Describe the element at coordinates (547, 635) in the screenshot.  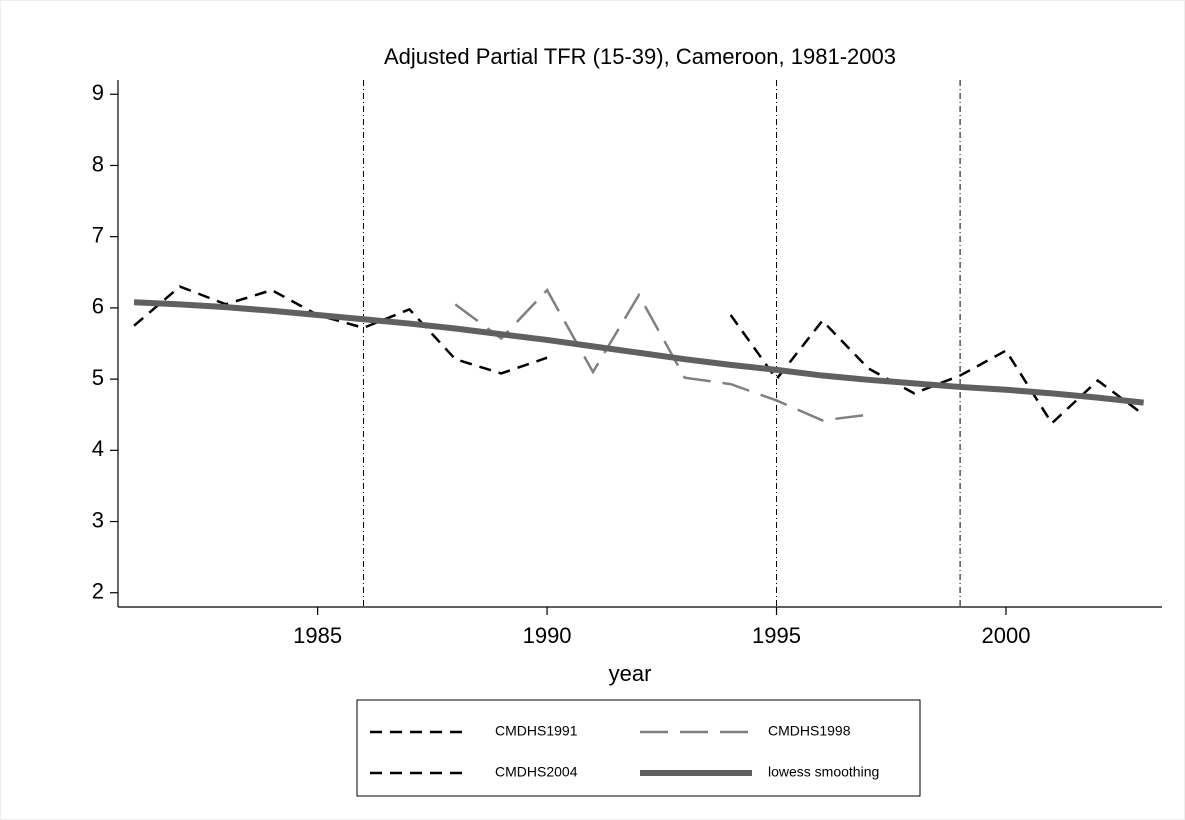
I see `x-tick-label: 1990` at that location.